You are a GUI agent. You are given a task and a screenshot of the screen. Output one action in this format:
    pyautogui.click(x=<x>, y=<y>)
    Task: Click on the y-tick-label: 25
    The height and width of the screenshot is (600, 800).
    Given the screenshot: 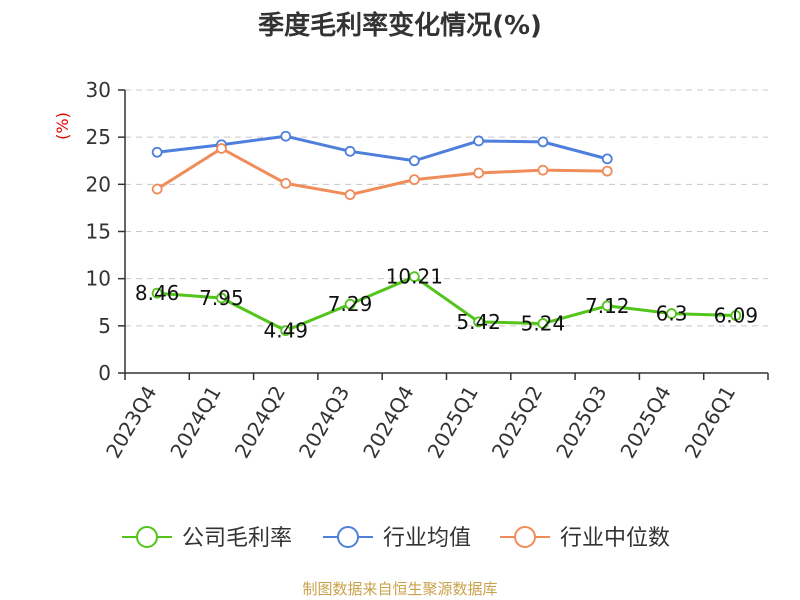 What is the action you would take?
    pyautogui.click(x=98, y=137)
    